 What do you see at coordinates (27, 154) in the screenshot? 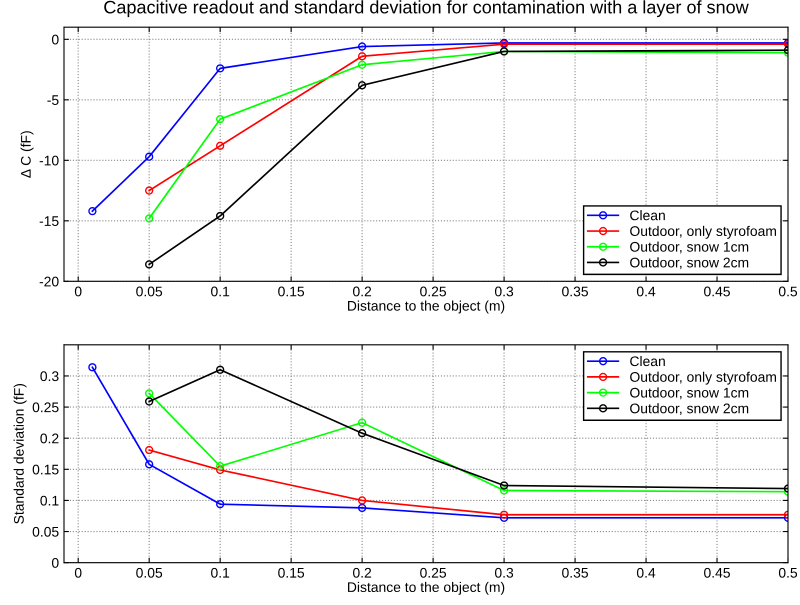
I see `y-axis-title: Δ C (fF)` at bounding box center [27, 154].